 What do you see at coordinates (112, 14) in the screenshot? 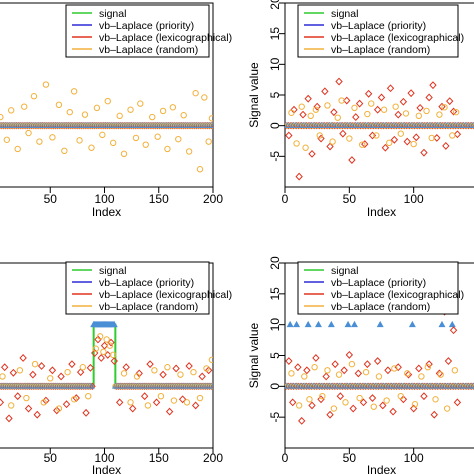
I see `legend-label: signal` at bounding box center [112, 14].